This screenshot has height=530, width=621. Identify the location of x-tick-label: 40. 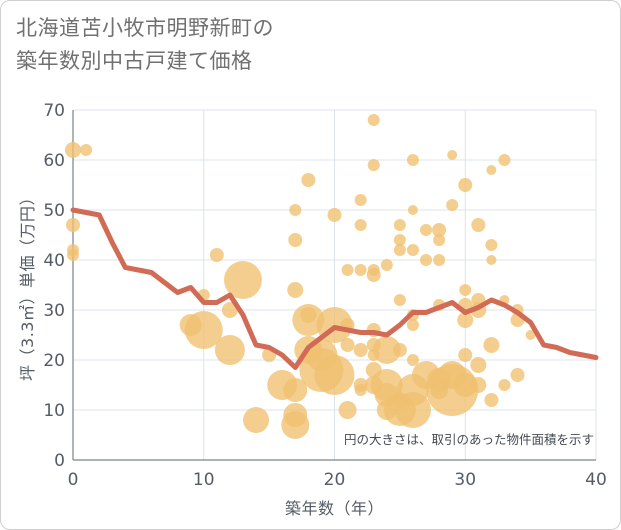
(596, 480).